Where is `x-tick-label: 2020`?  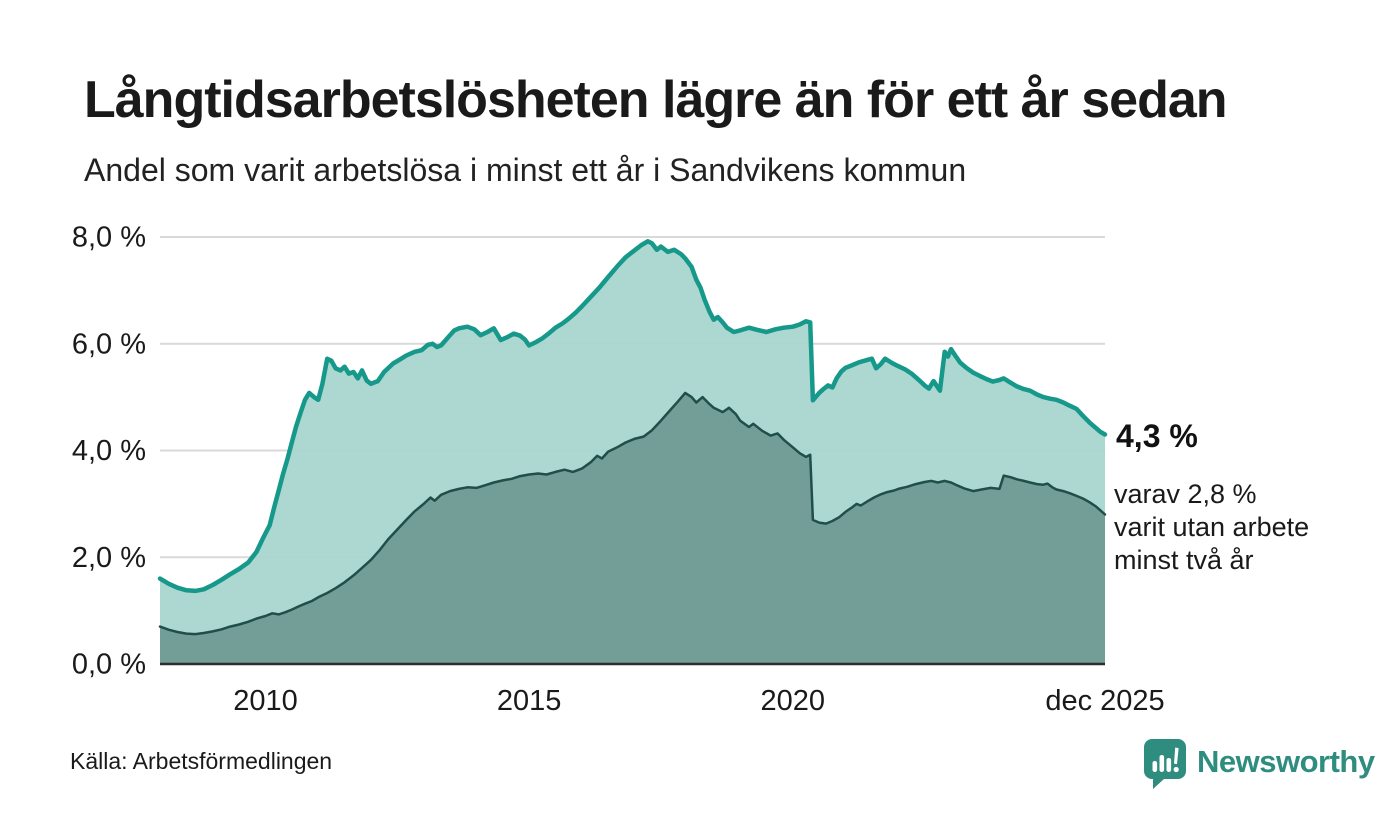 x-tick-label: 2020 is located at coordinates (793, 701).